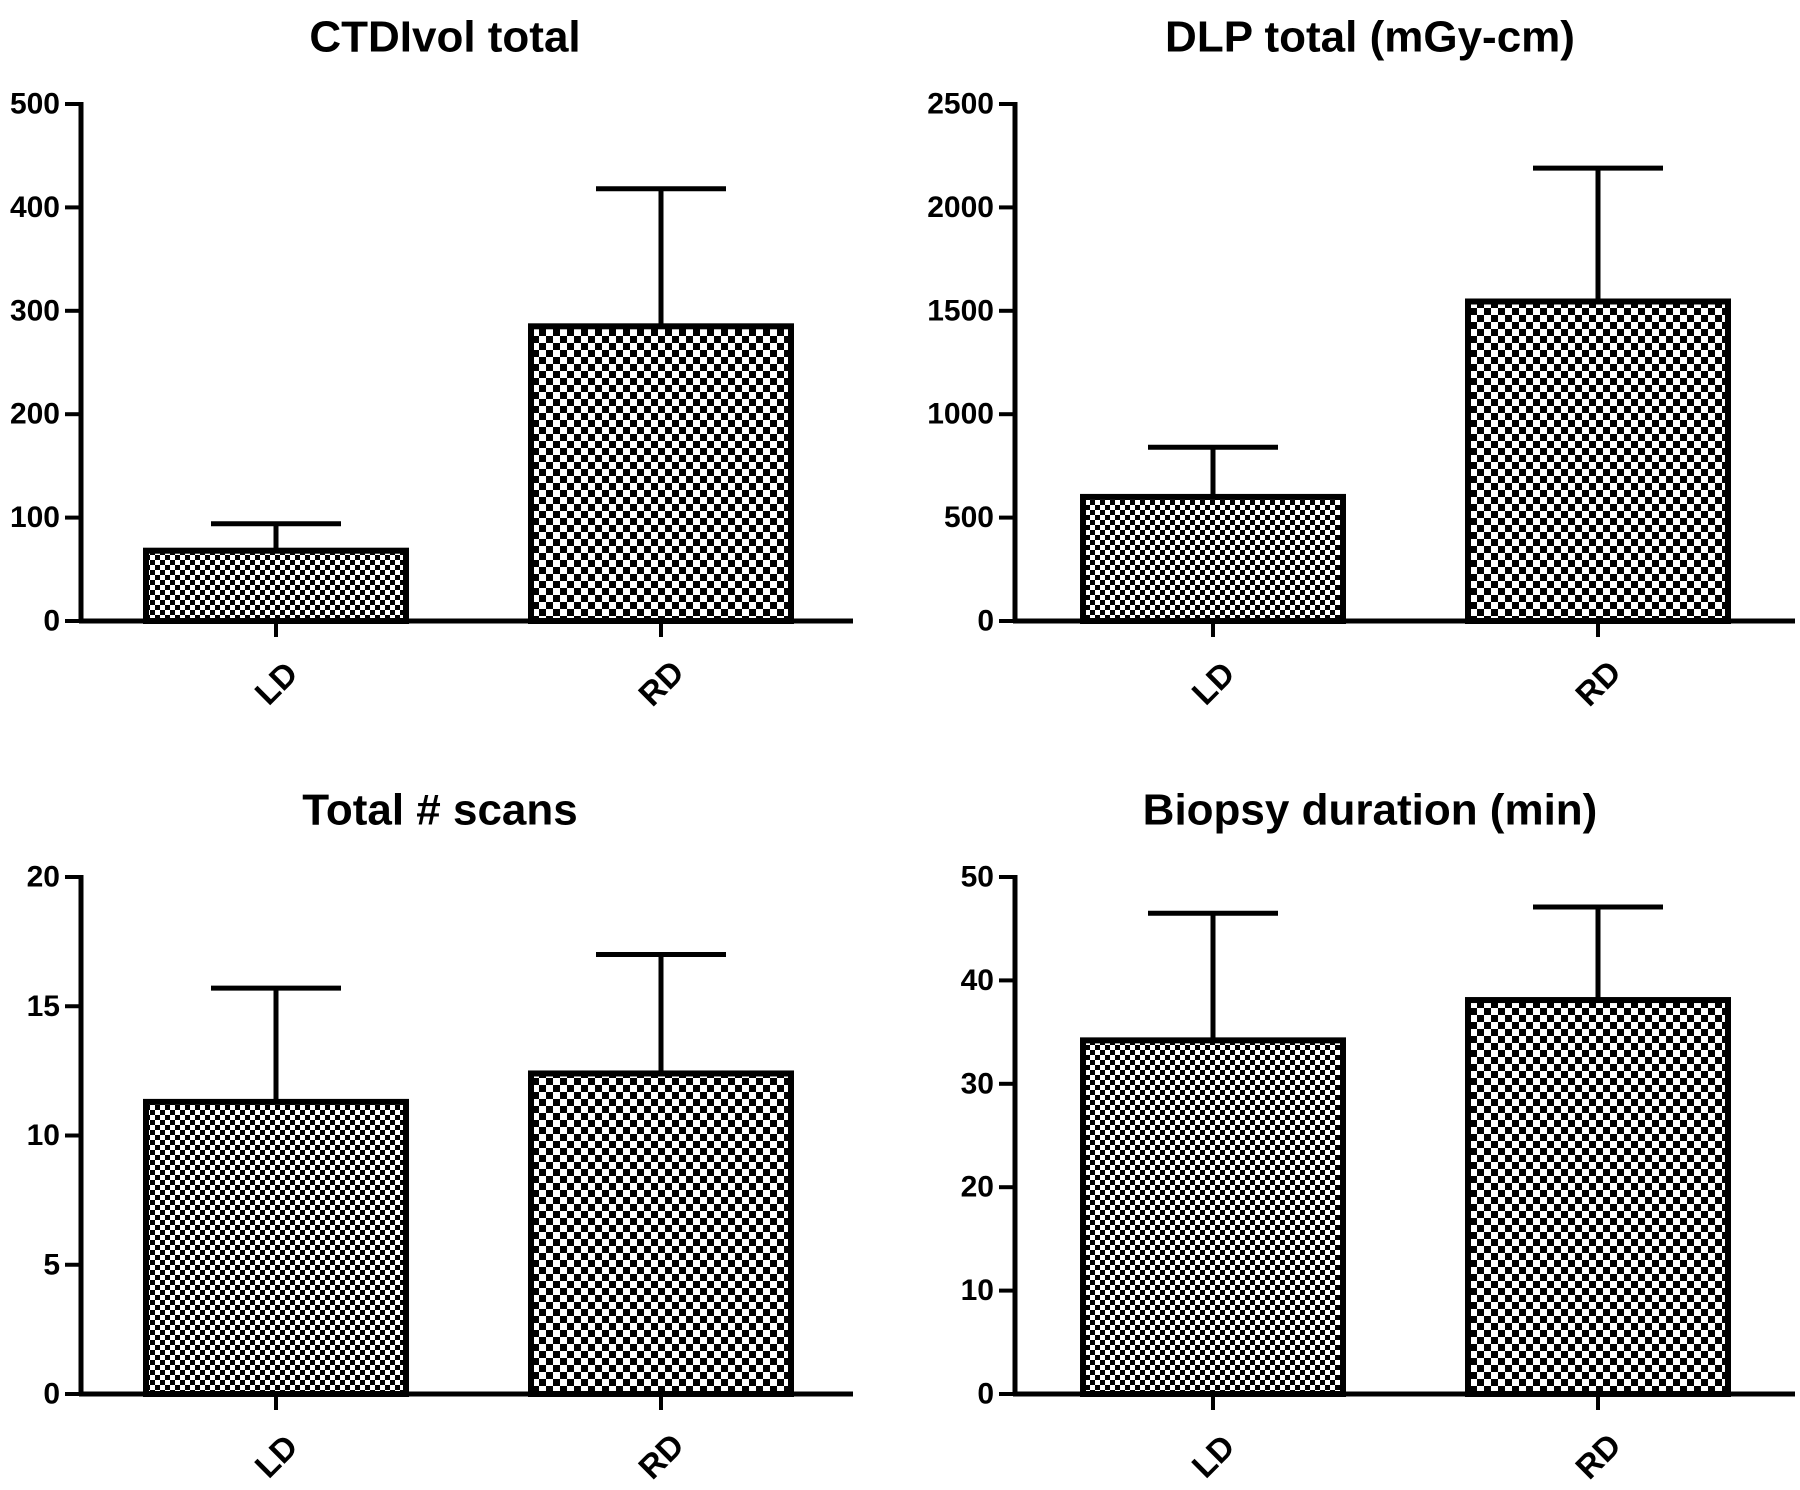 This screenshot has height=1490, width=1800. Describe the element at coordinates (35, 414) in the screenshot. I see `y-tick-label: 200` at that location.